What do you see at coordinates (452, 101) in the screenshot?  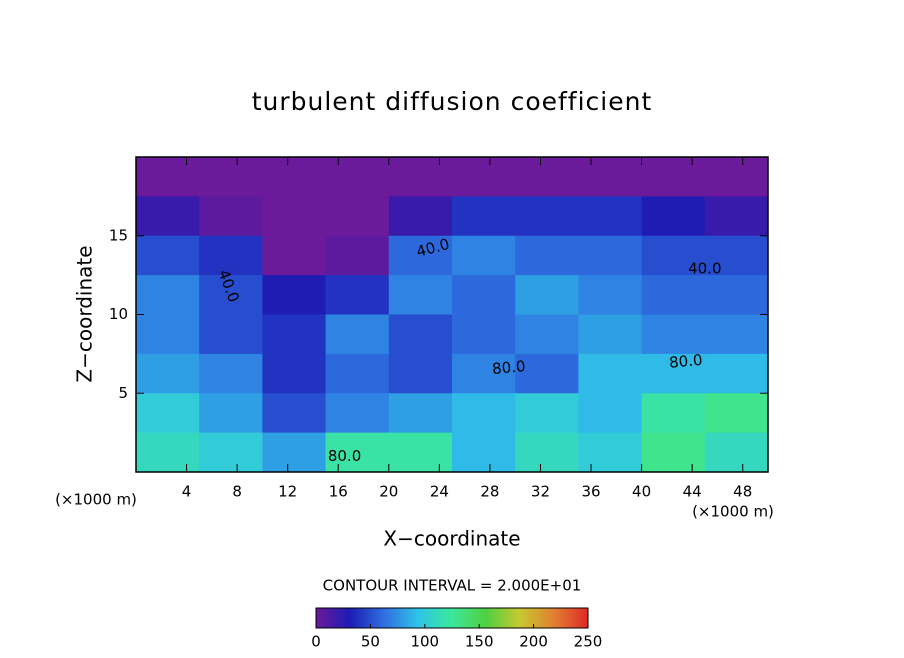 I see `chart-title: turbulent diffusion coefficient` at bounding box center [452, 101].